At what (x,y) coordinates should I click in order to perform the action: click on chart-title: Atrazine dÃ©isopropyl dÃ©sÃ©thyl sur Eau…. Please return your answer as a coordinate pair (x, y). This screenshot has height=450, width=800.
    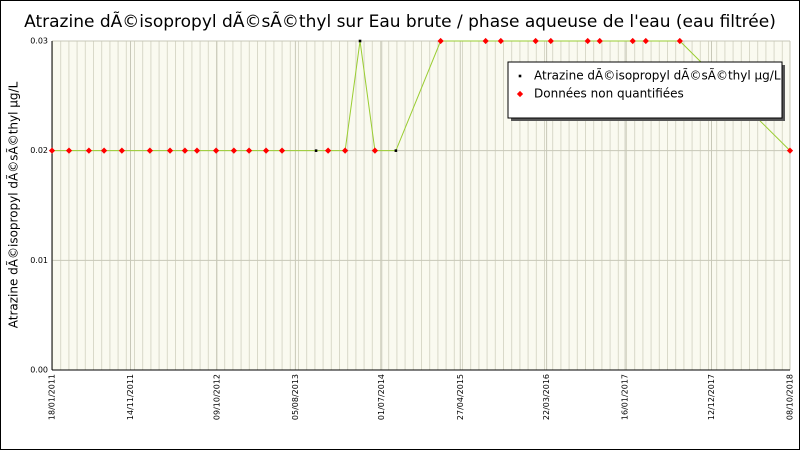
    Looking at the image, I should click on (400, 21).